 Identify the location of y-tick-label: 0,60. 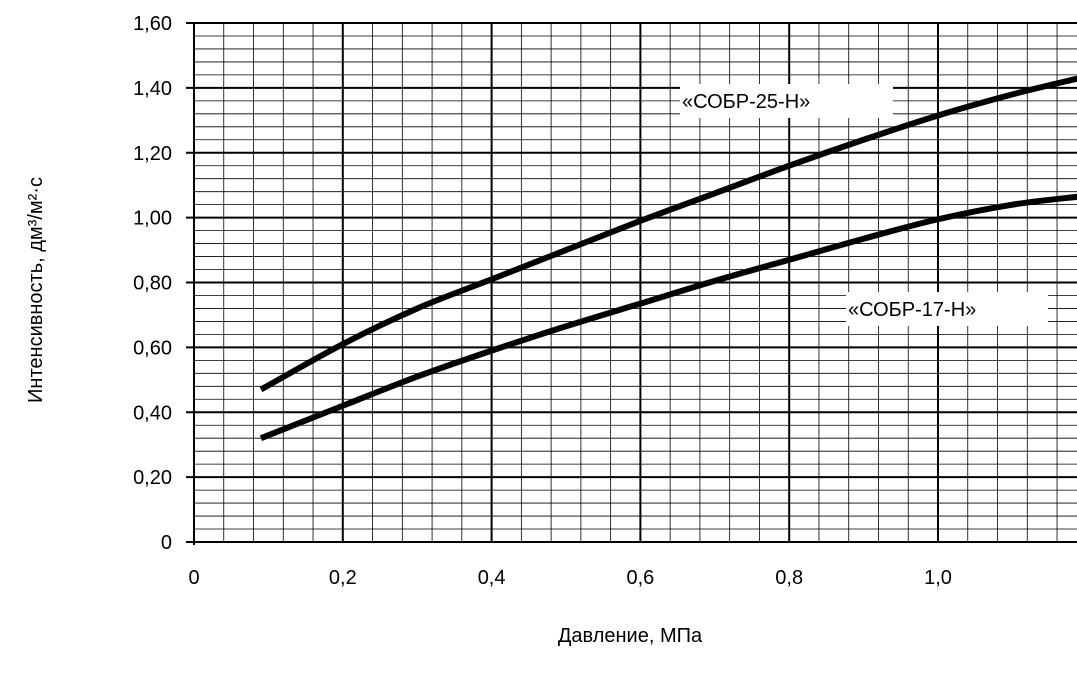
(152, 348).